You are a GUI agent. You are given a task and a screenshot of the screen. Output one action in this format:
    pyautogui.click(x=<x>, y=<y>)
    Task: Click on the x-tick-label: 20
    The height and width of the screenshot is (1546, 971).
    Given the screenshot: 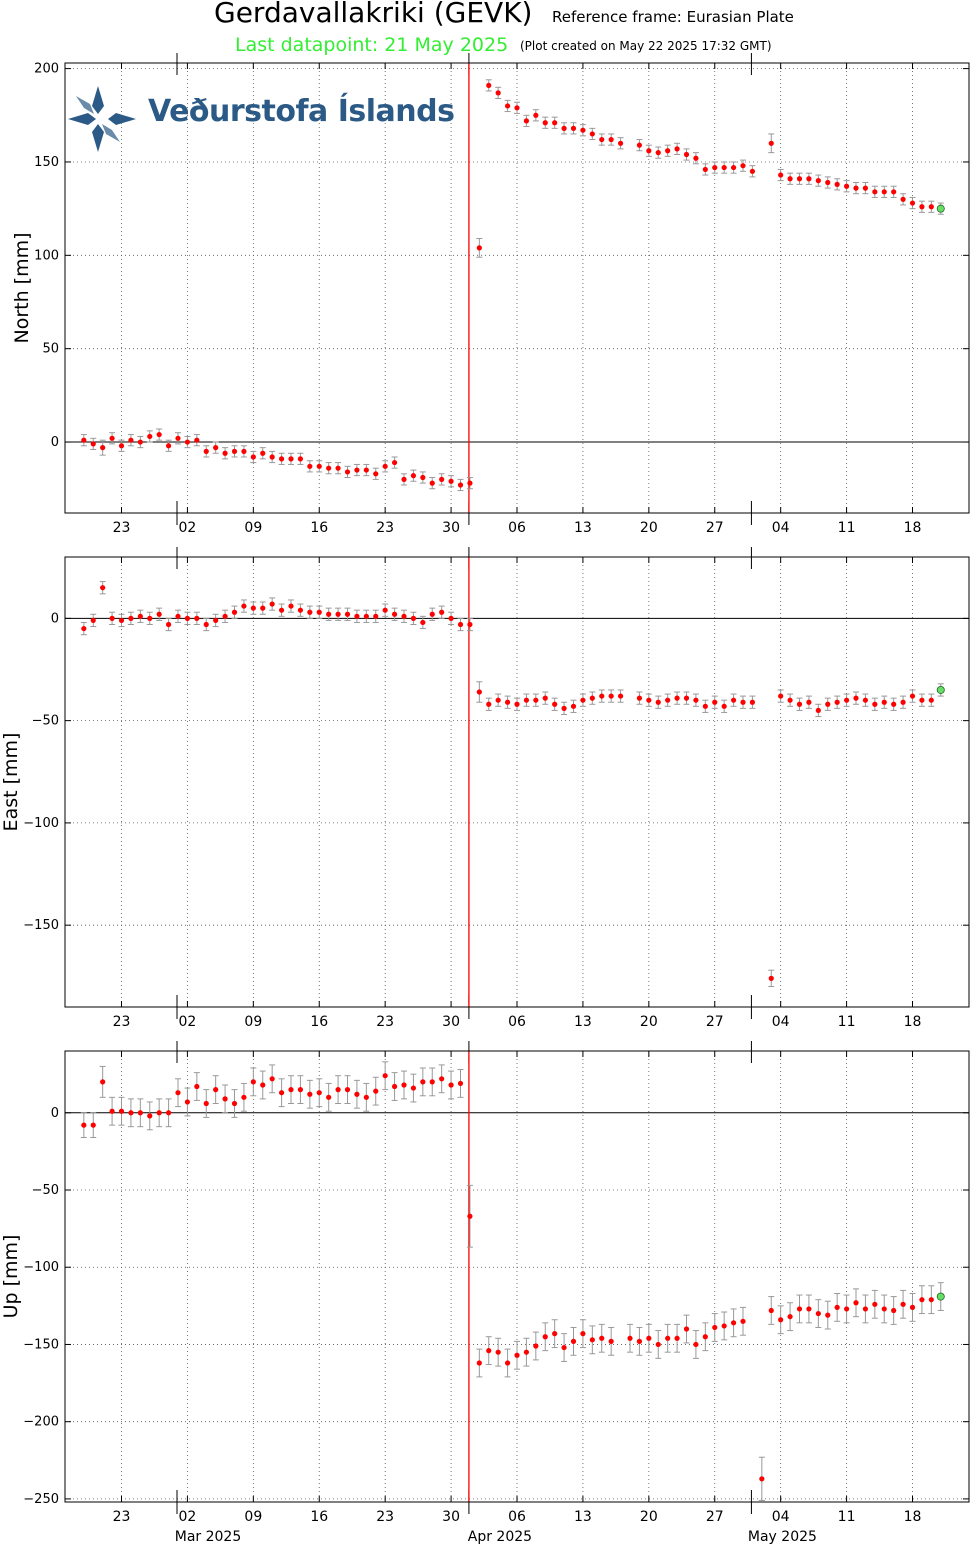 What is the action you would take?
    pyautogui.click(x=649, y=1022)
    